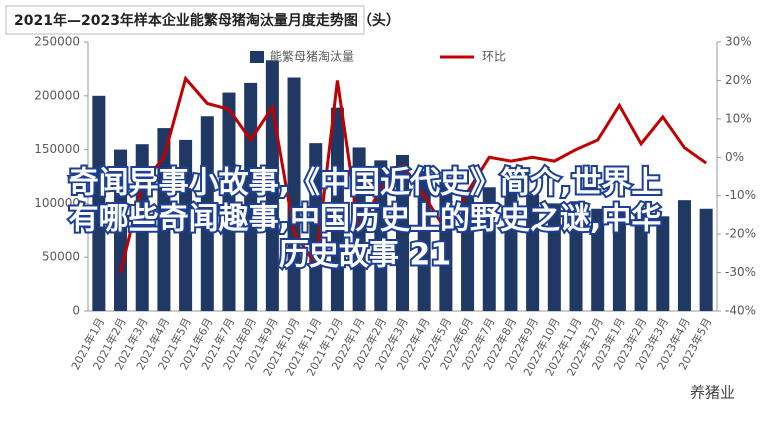  Describe the element at coordinates (257, 57) in the screenshot. I see `legend-swatch` at that location.